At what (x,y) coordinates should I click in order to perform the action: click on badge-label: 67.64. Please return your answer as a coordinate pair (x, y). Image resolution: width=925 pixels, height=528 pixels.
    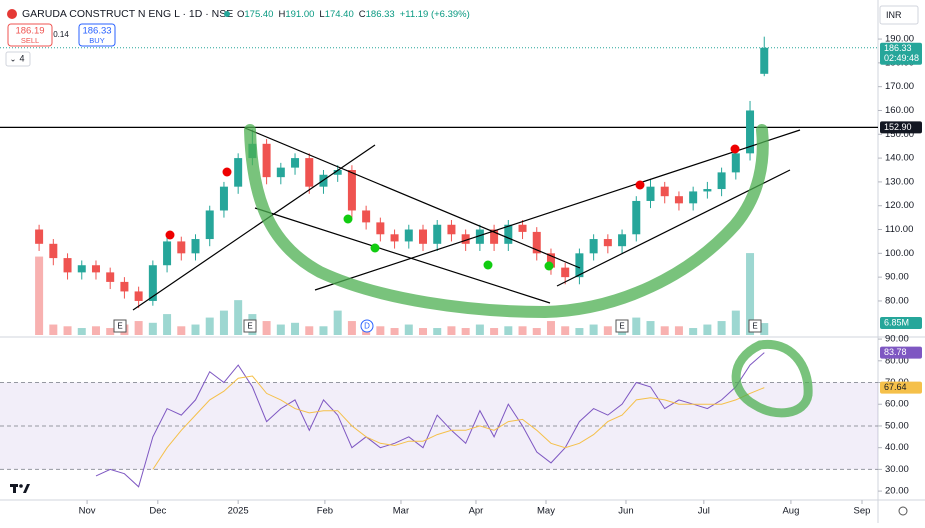
    Looking at the image, I should click on (895, 387).